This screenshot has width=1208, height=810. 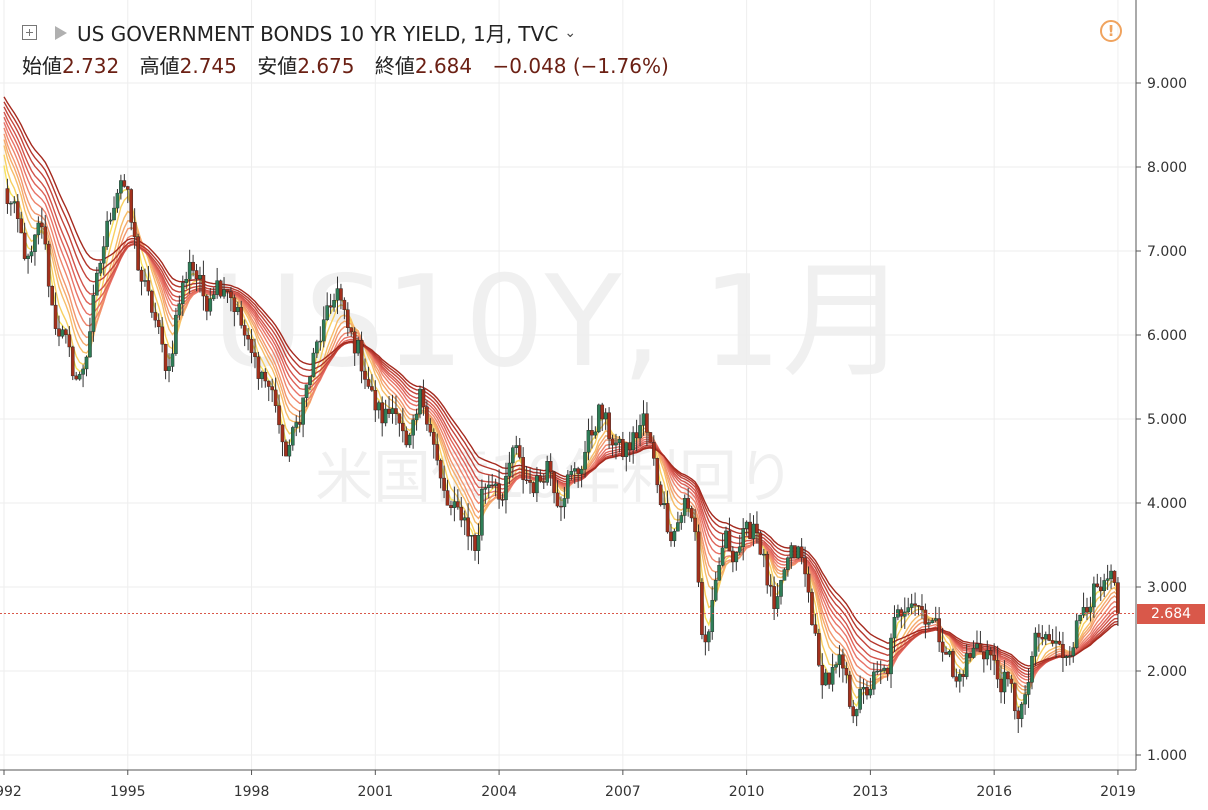 What do you see at coordinates (570, 32) in the screenshot?
I see `chevron-down-icon: ⌄` at bounding box center [570, 32].